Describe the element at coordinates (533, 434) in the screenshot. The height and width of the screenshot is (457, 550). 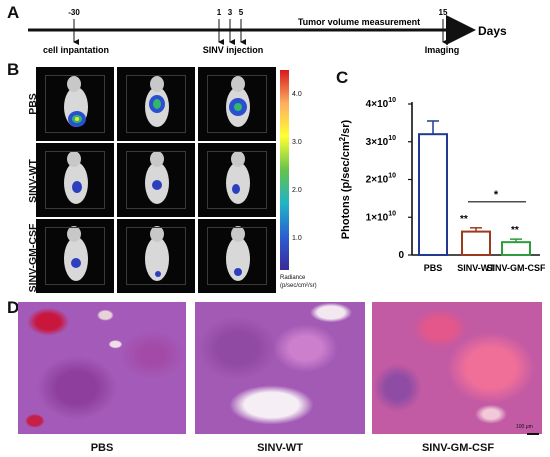
I see `scale-bar` at that location.